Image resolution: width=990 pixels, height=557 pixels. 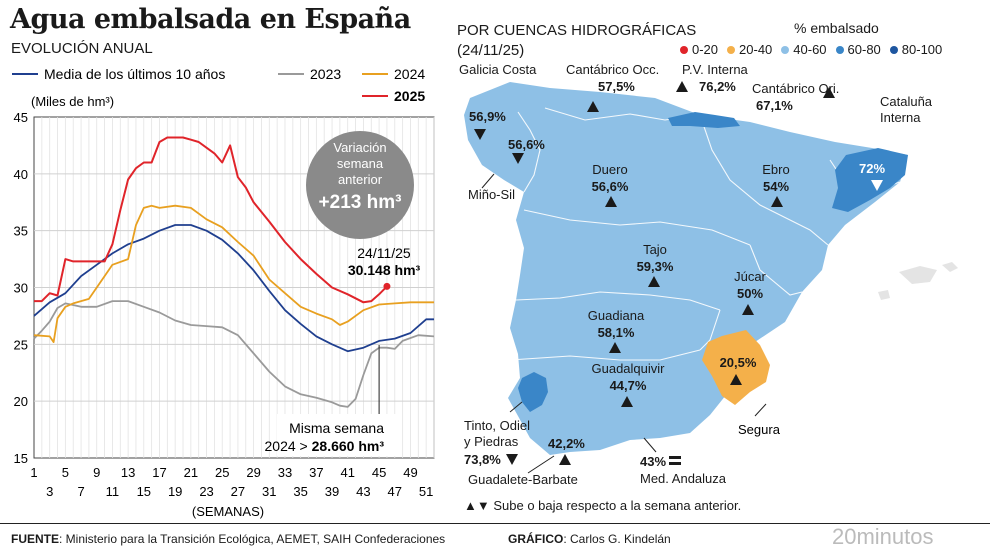 What do you see at coordinates (144, 491) in the screenshot?
I see `x-tick-label: 15` at bounding box center [144, 491].